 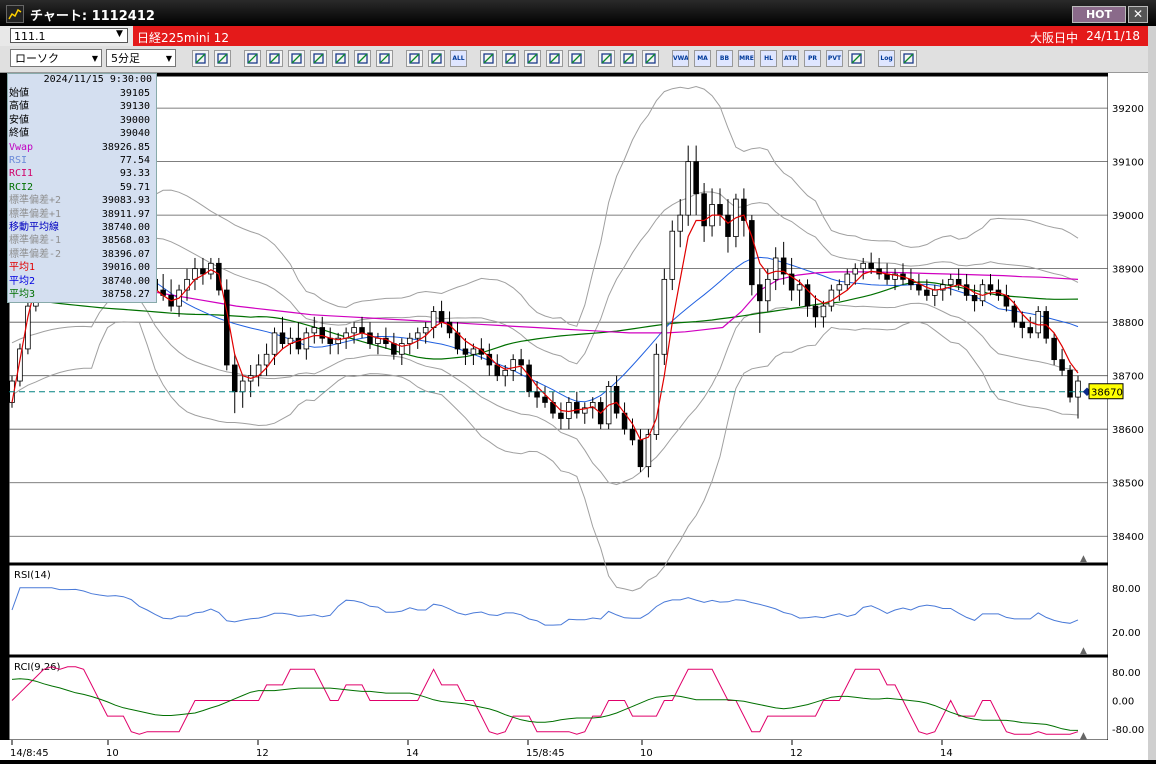 What do you see at coordinates (1152, 393) in the screenshot?
I see `window-edge` at bounding box center [1152, 393].